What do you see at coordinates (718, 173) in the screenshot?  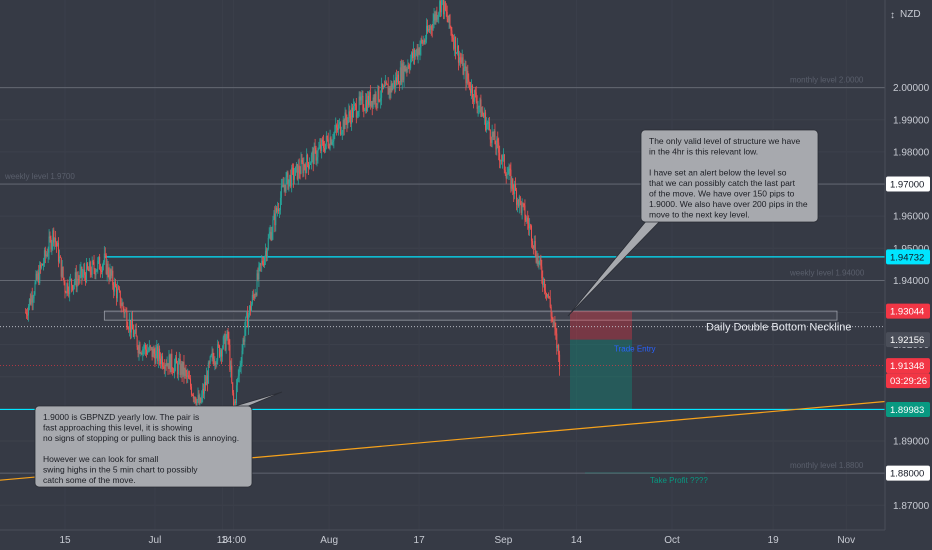 I see `callout-line: I have set an alert below the level so` at bounding box center [718, 173].